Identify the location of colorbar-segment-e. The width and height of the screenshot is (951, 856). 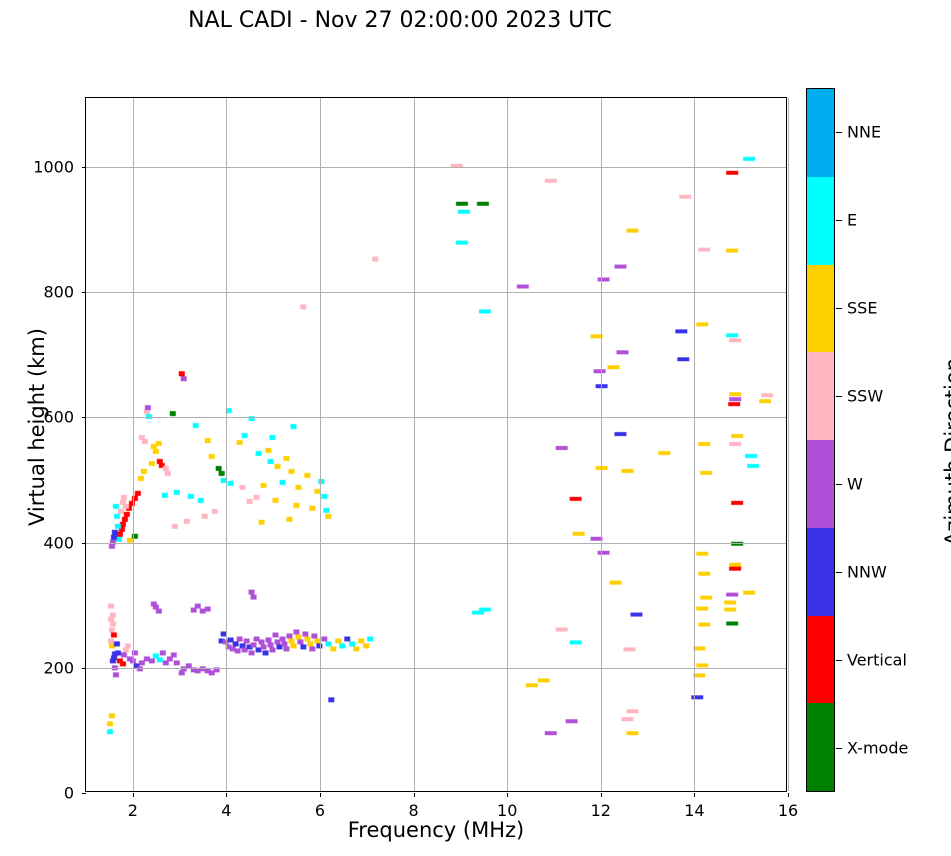
(820, 220).